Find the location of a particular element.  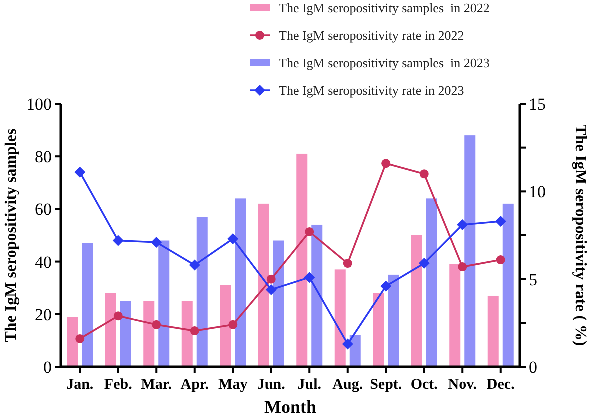

x-tick-label: Aug. is located at coordinates (348, 385).